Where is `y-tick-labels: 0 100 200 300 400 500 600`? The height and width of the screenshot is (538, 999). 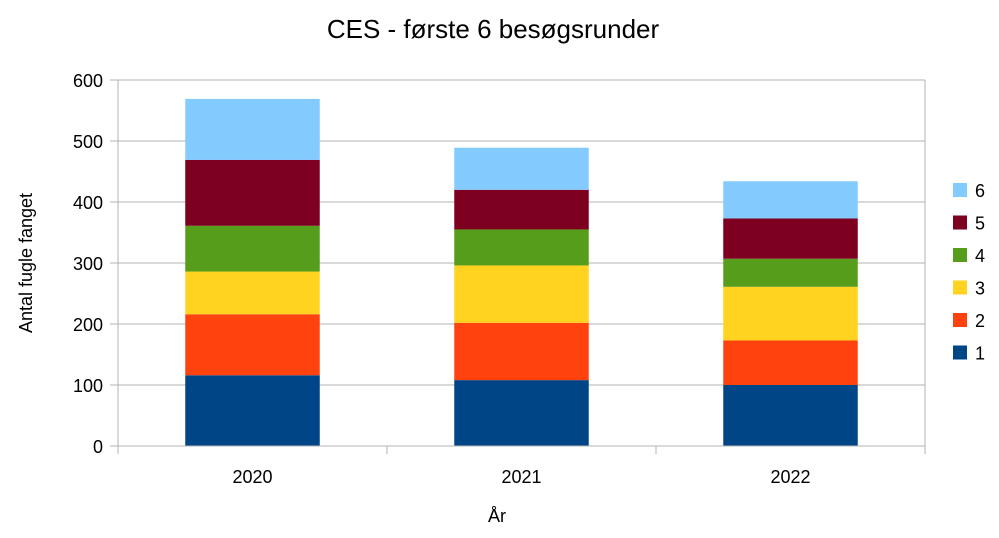 y-tick-labels: 0 100 200 300 400 500 600 is located at coordinates (88, 264).